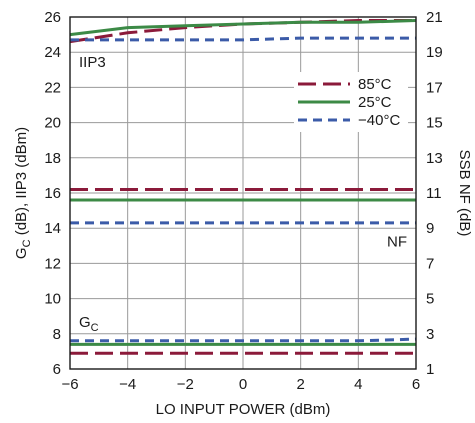 The image size is (475, 423). I want to click on right-y-tick-label: 3, so click(430, 334).